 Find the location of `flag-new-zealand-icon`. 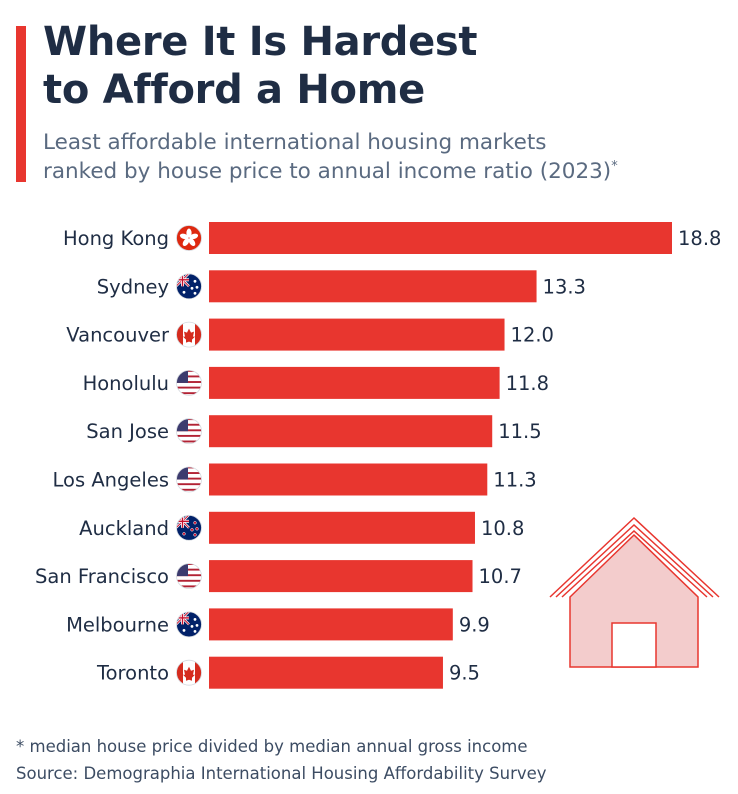

flag-new-zealand-icon is located at coordinates (189, 527).